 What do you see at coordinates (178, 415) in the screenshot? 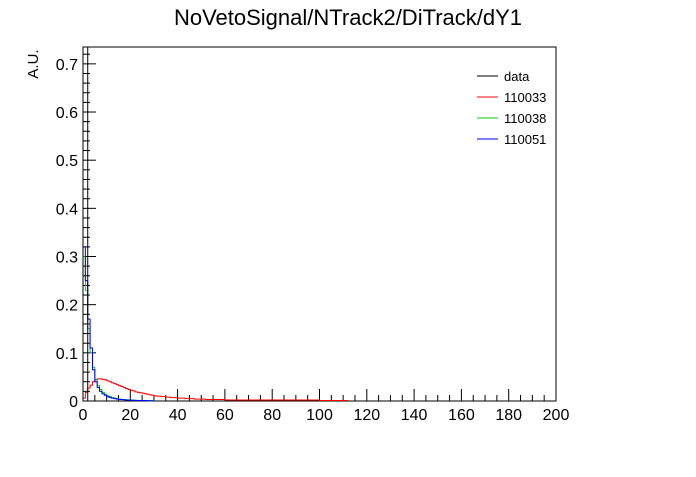
I see `x-tick-label: 40` at bounding box center [178, 415].